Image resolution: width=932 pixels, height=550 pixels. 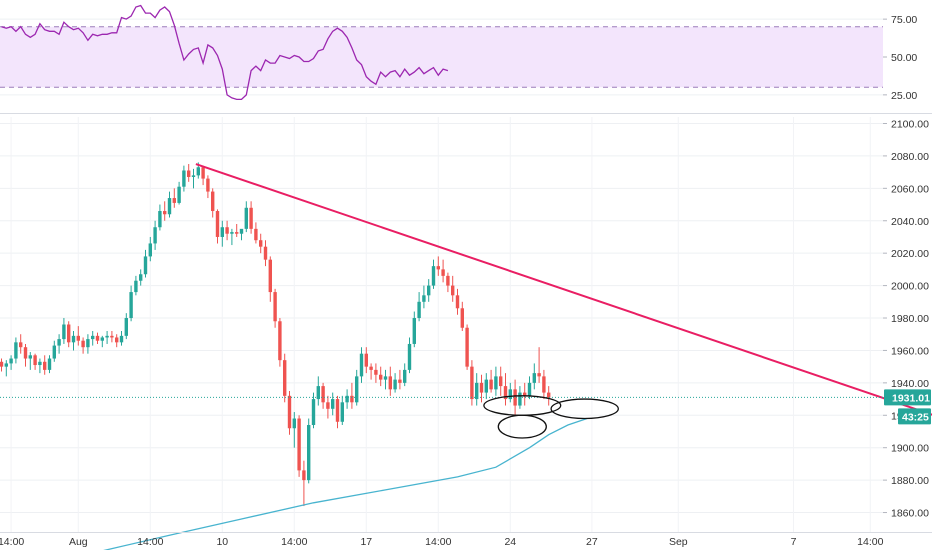 I want to click on price-y-tick-label: 2040.00, so click(x=910, y=222).